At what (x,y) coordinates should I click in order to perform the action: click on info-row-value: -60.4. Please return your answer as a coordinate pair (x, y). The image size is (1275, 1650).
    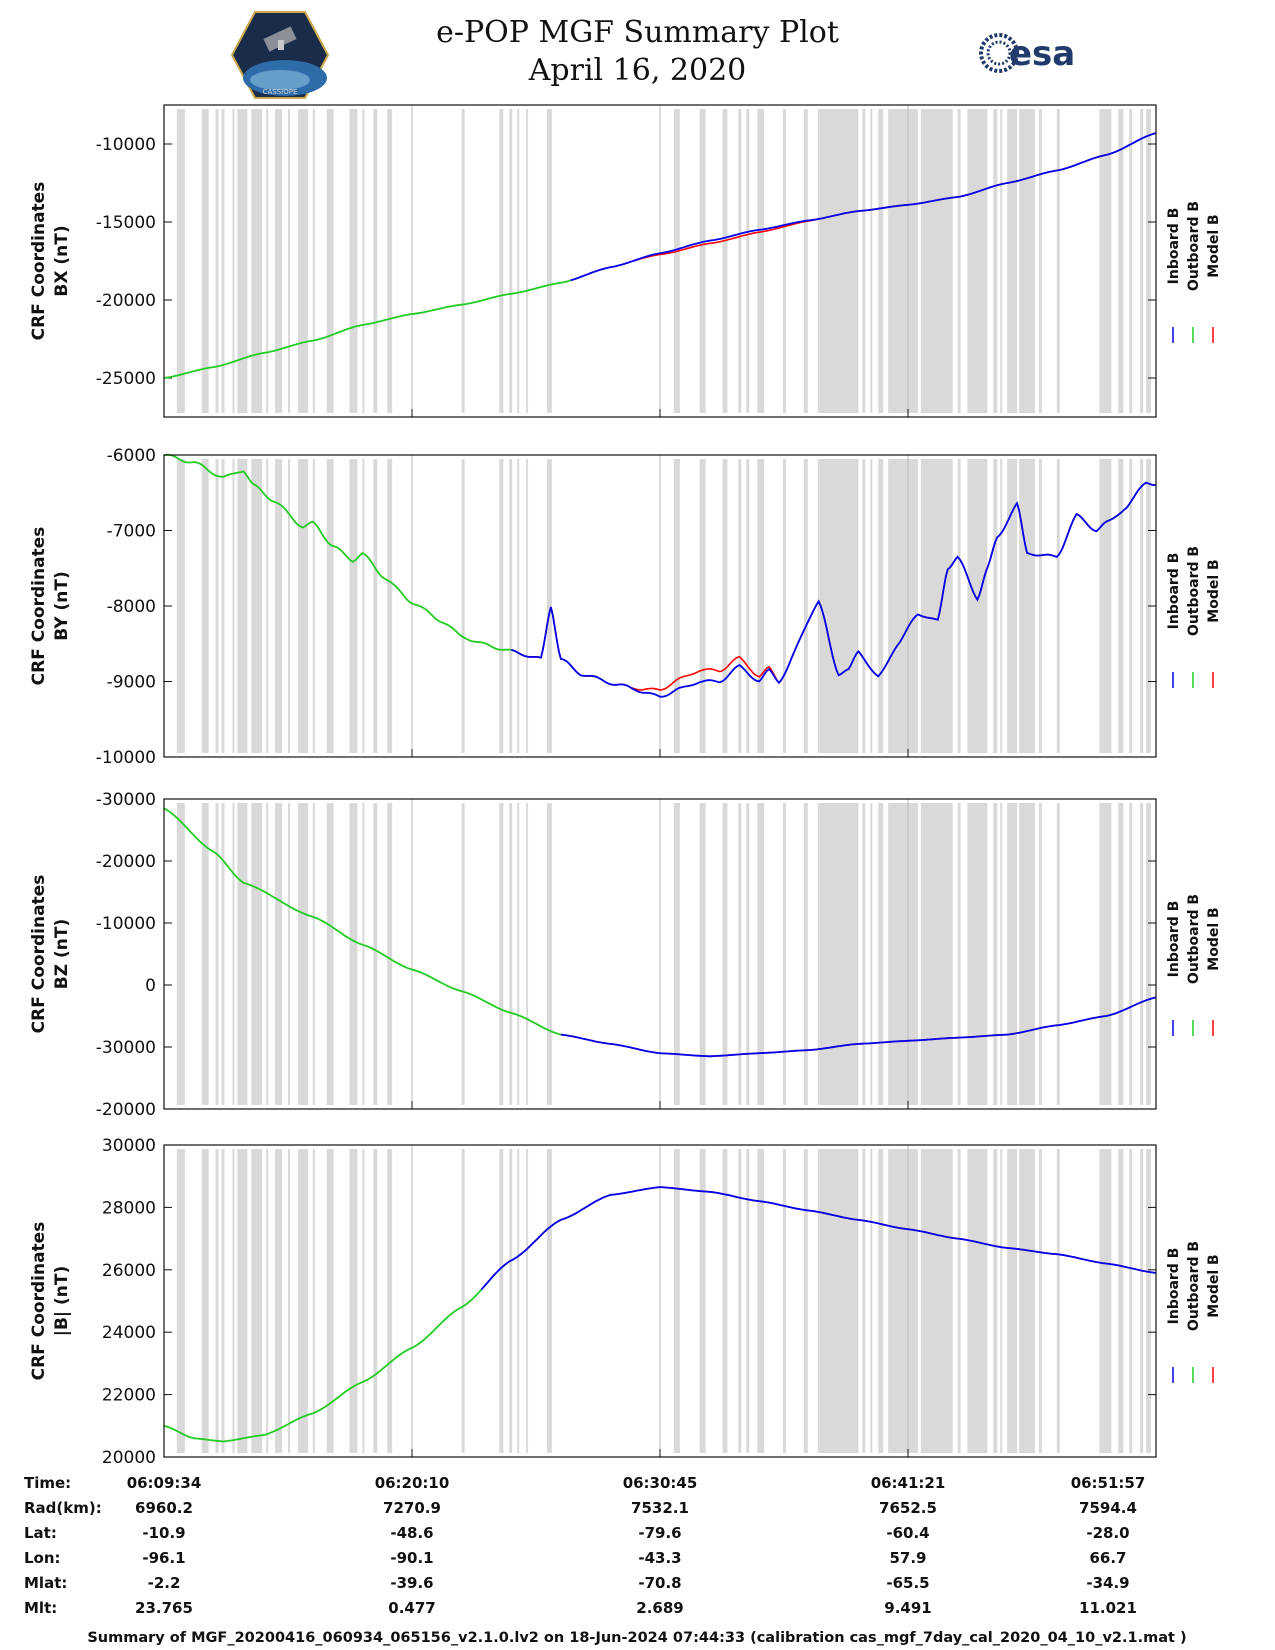
    Looking at the image, I should click on (907, 1533).